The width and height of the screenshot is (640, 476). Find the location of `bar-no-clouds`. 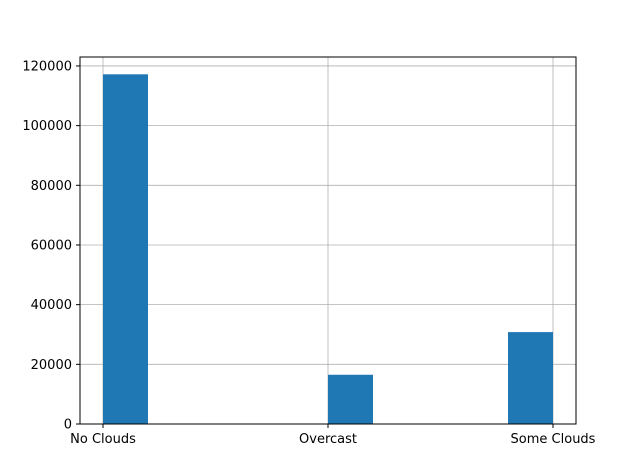

bar-no-clouds is located at coordinates (125, 249).